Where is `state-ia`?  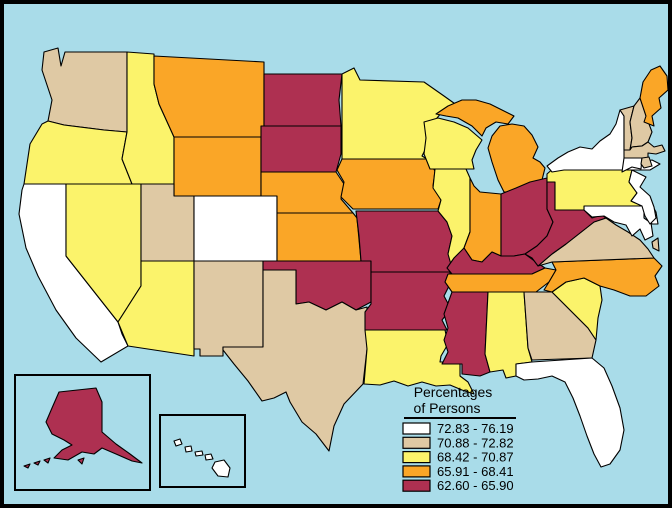
state-ia is located at coordinates (389, 184).